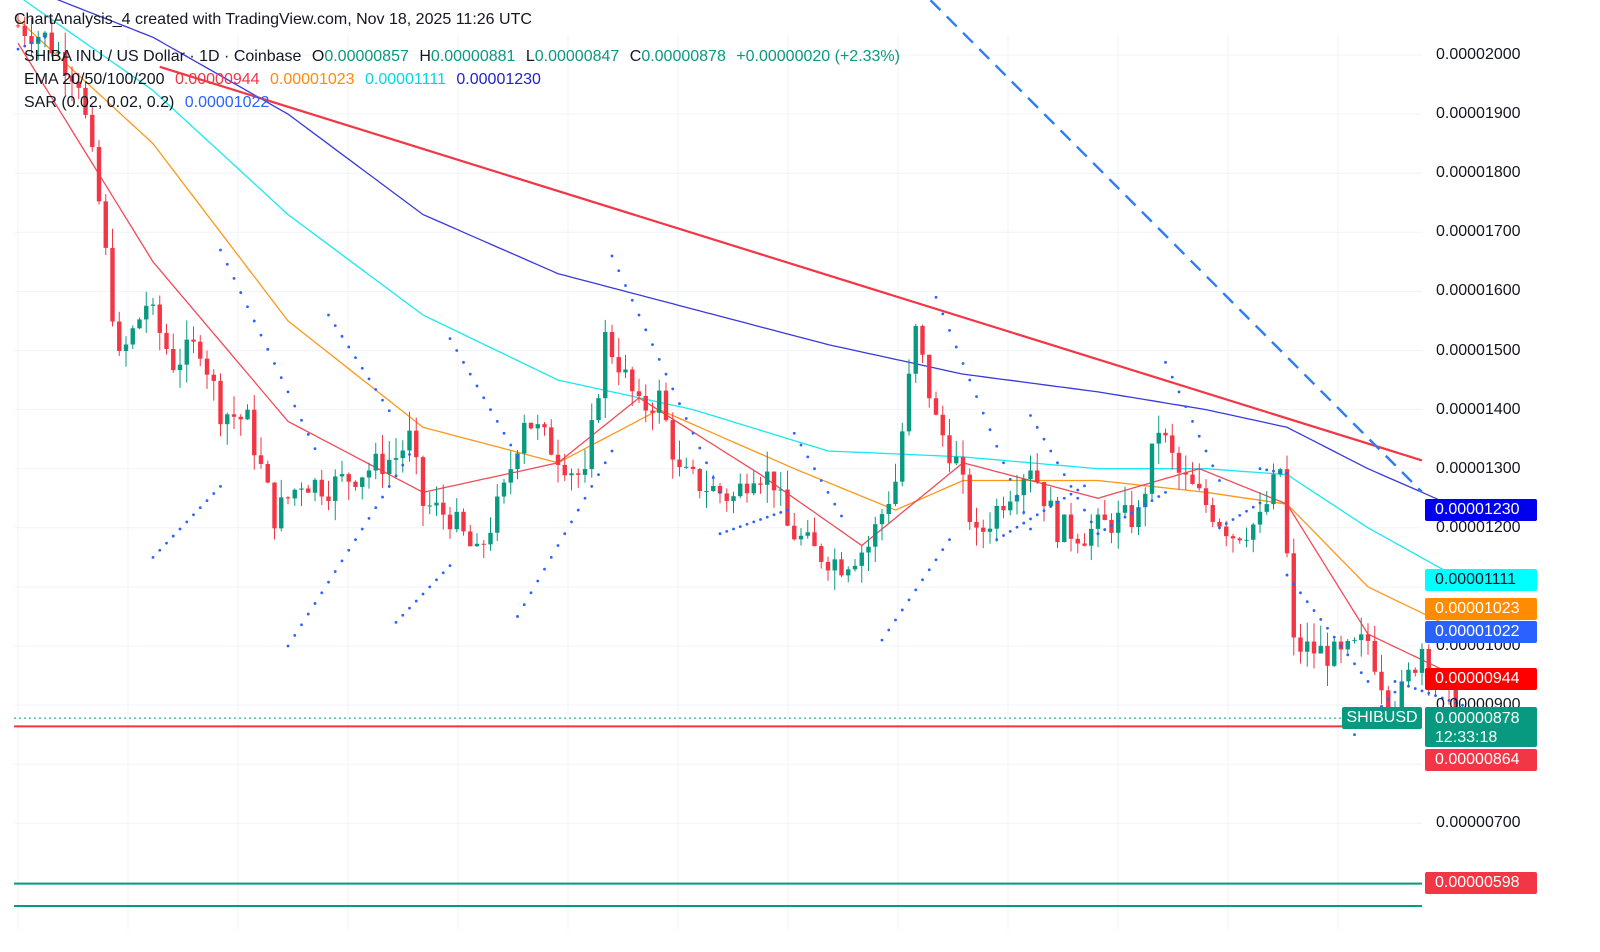  What do you see at coordinates (1478, 468) in the screenshot?
I see `price-axis-label: 0.00001300` at bounding box center [1478, 468].